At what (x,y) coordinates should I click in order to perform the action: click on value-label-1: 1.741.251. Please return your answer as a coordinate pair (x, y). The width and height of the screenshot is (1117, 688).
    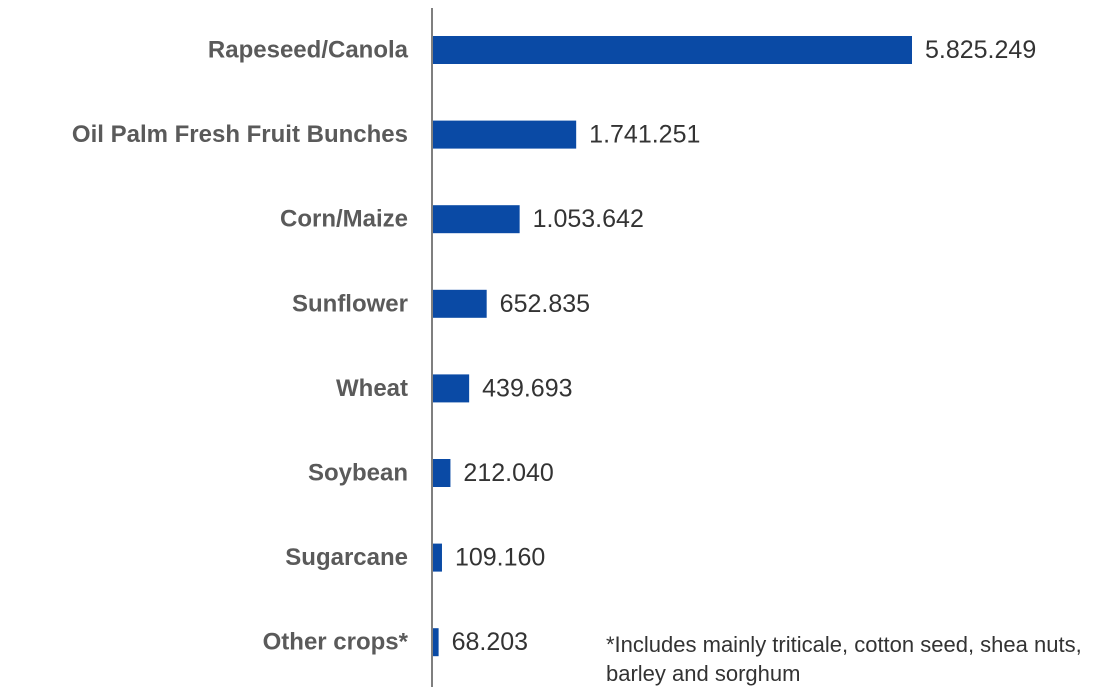
    Looking at the image, I should click on (644, 135).